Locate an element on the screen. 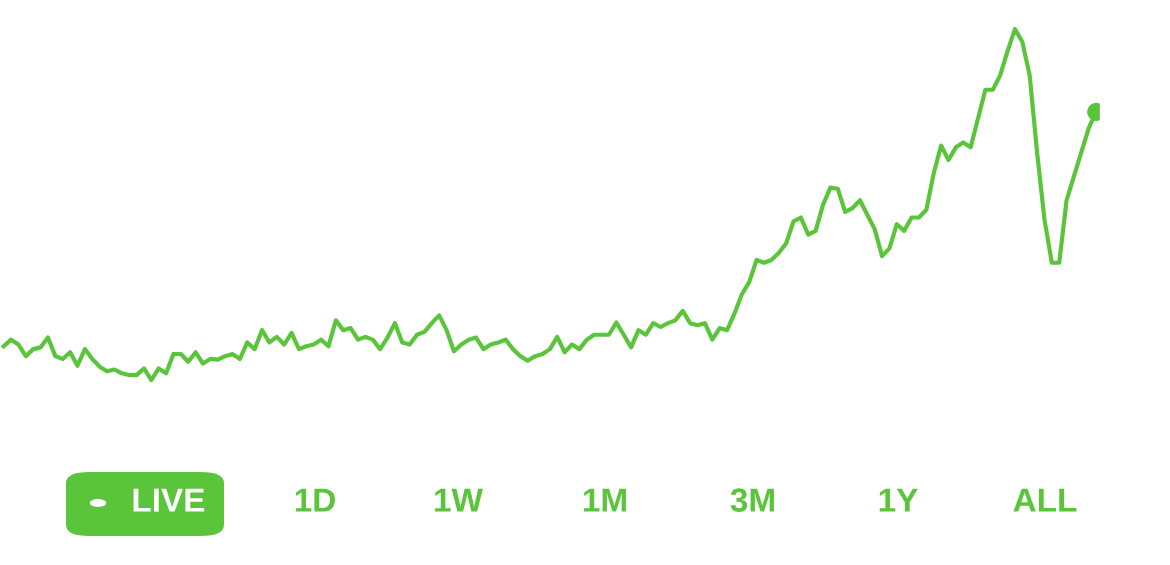  text: ALL is located at coordinates (1045, 500).